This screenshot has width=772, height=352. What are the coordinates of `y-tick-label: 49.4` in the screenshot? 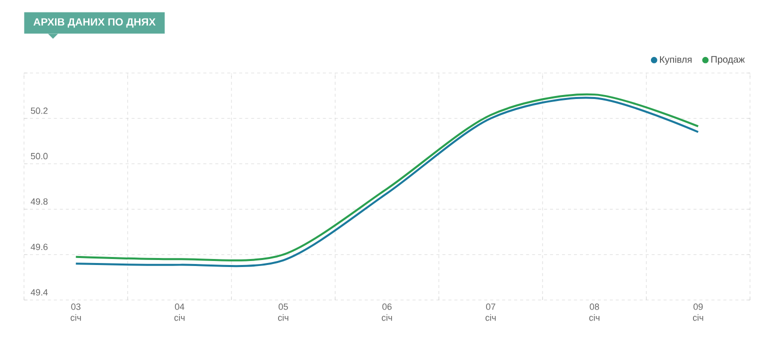 It's located at (39, 292).